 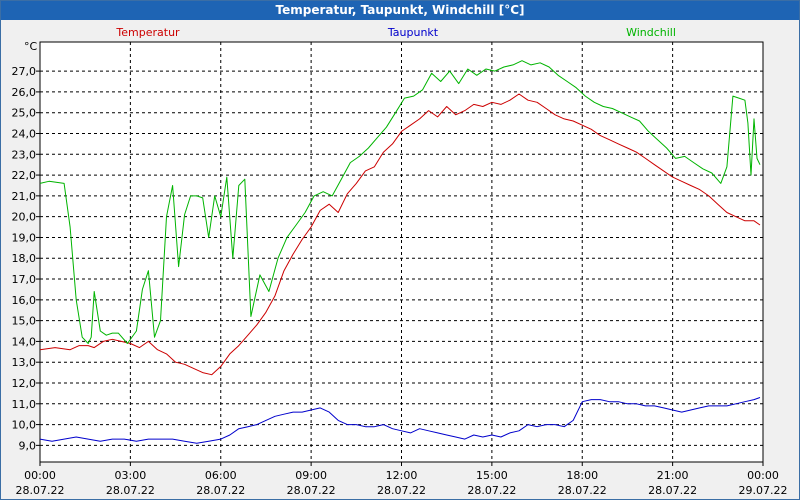 What do you see at coordinates (24, 133) in the screenshot?
I see `y-tick-label: 24,0` at bounding box center [24, 133].